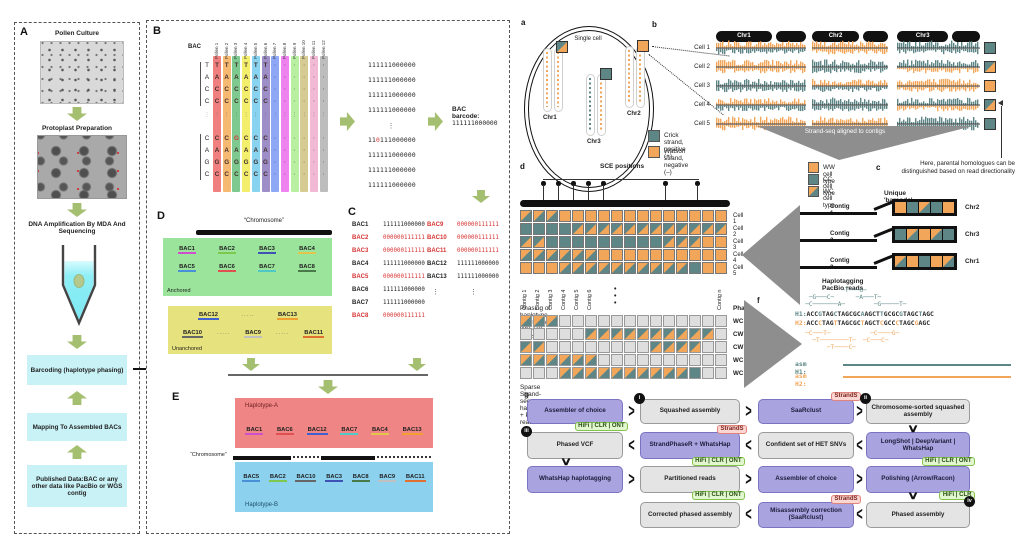  Describe the element at coordinates (835, 323) in the screenshot. I see `phased-allele: T` at that location.